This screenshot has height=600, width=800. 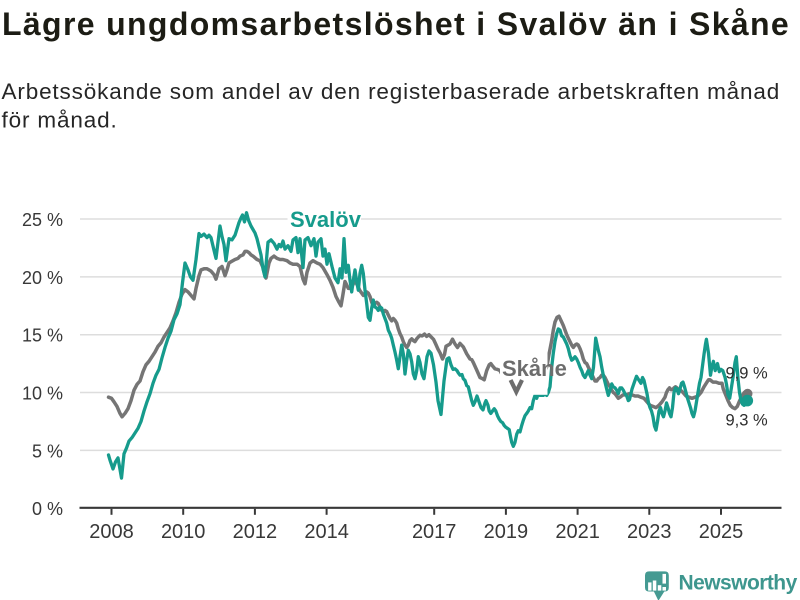 What do you see at coordinates (111, 532) in the screenshot?
I see `svg-text: 2008` at bounding box center [111, 532].